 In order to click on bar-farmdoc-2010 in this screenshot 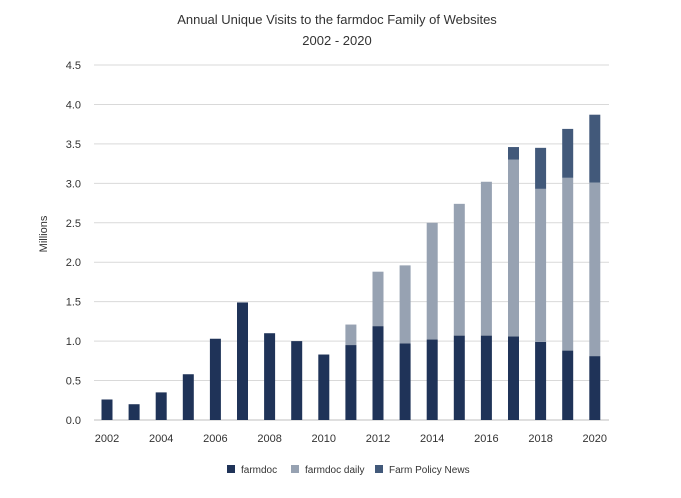, I will do `click(324, 387)`.